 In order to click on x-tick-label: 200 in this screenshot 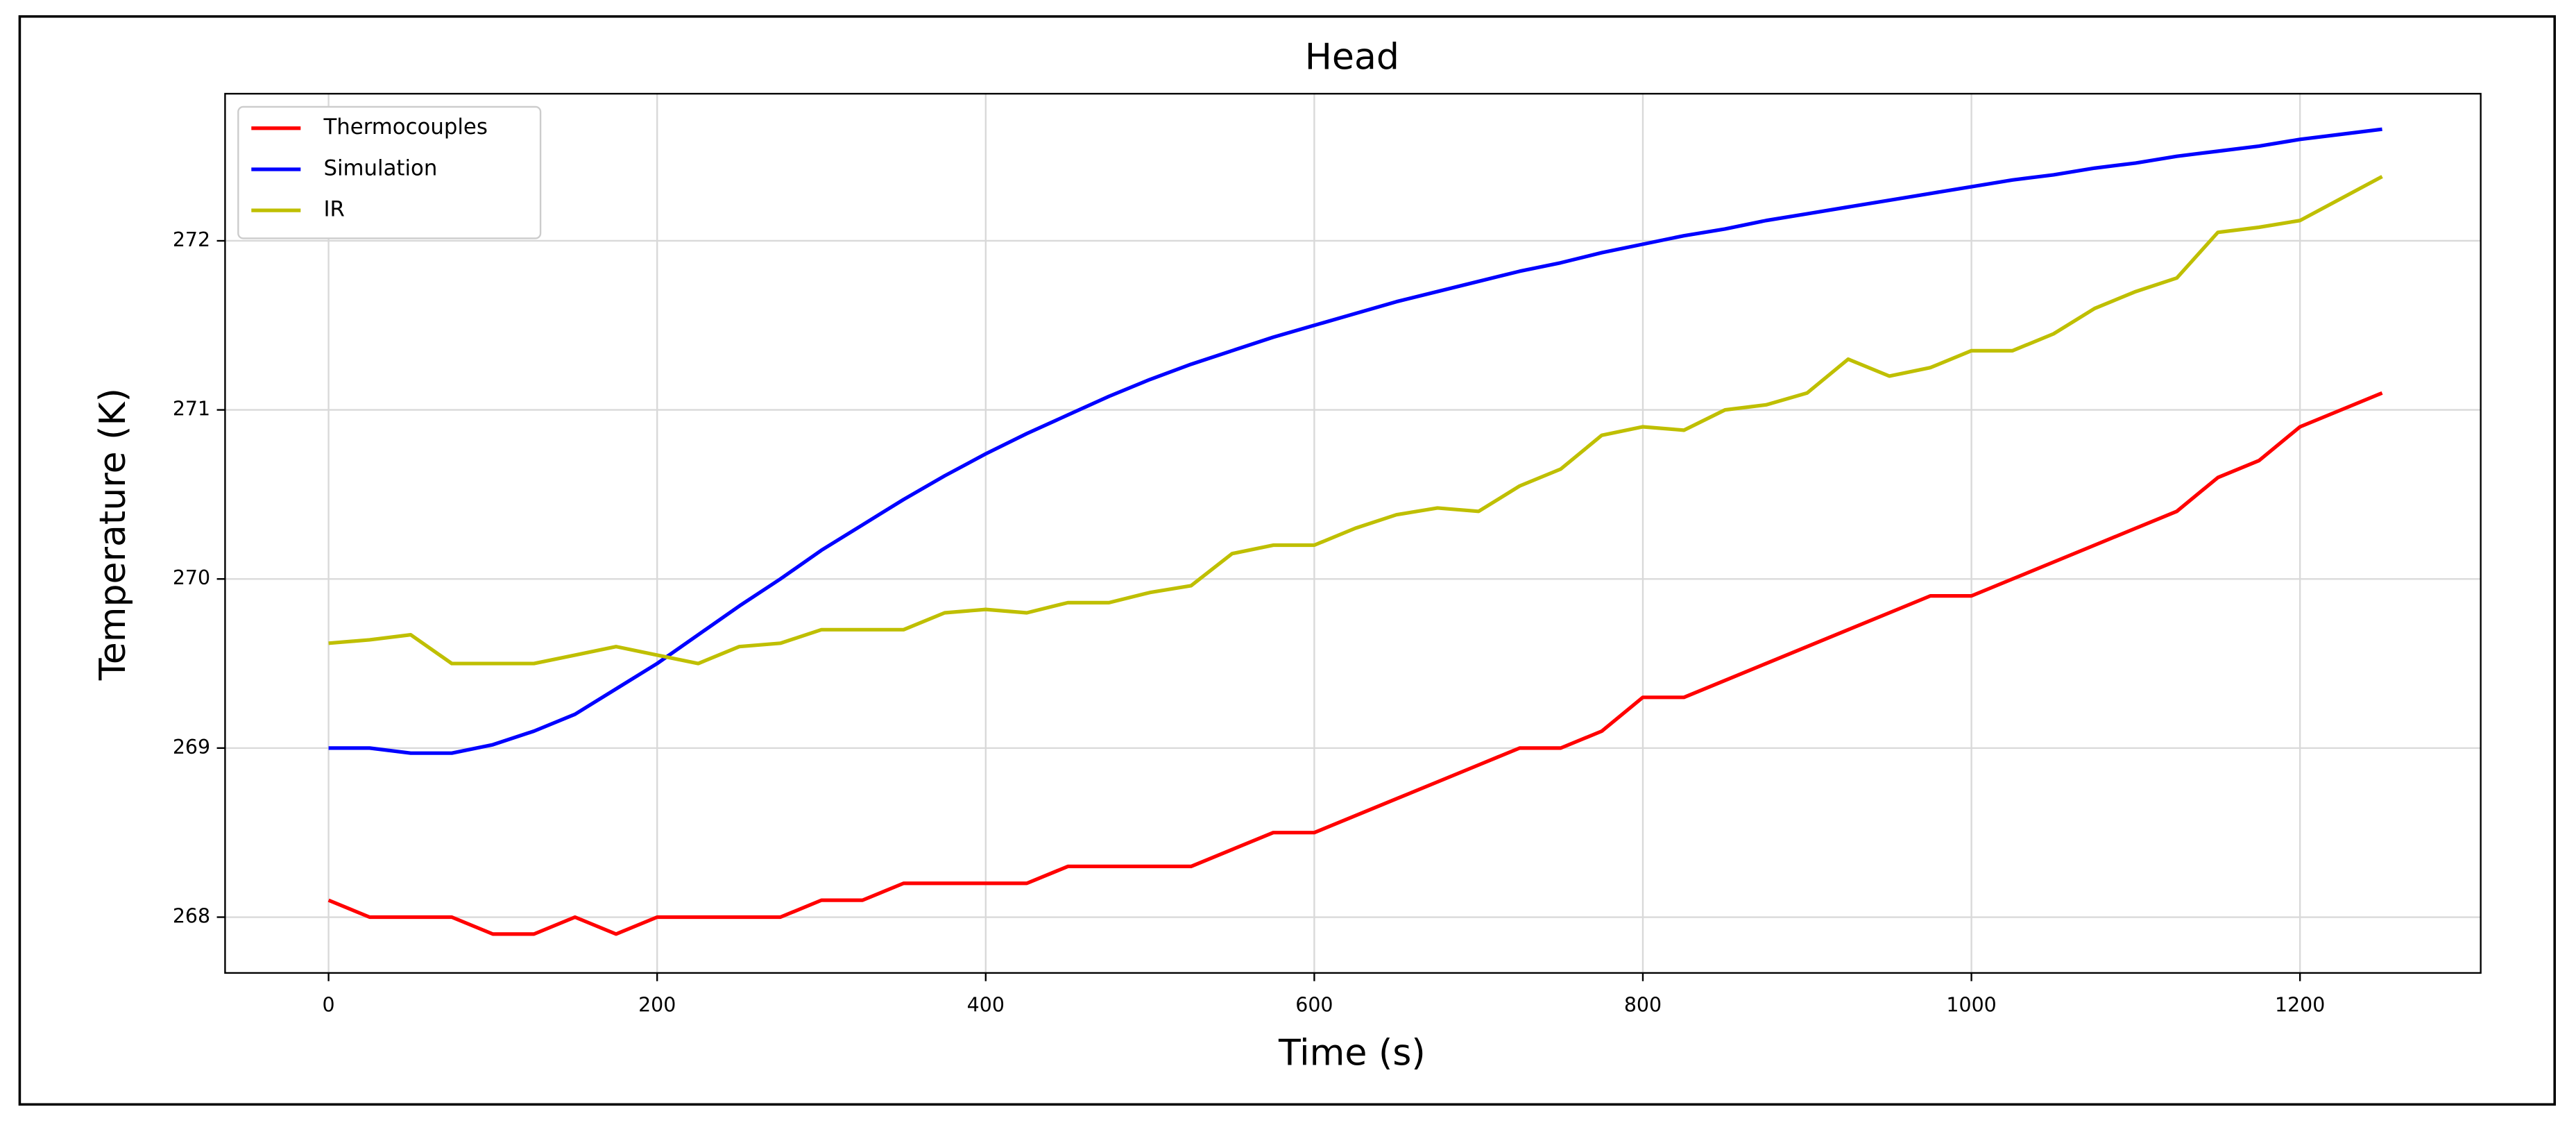, I will do `click(657, 1004)`.